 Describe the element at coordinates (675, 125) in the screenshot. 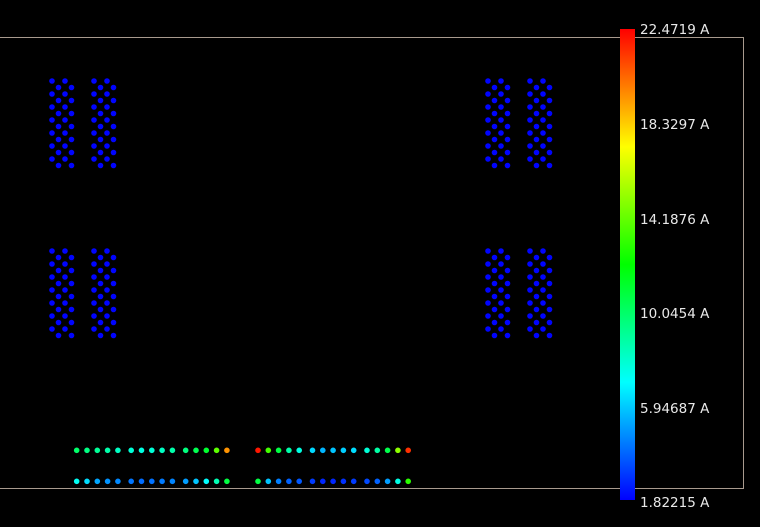

I see `legend-tick: 18.3297 A` at that location.